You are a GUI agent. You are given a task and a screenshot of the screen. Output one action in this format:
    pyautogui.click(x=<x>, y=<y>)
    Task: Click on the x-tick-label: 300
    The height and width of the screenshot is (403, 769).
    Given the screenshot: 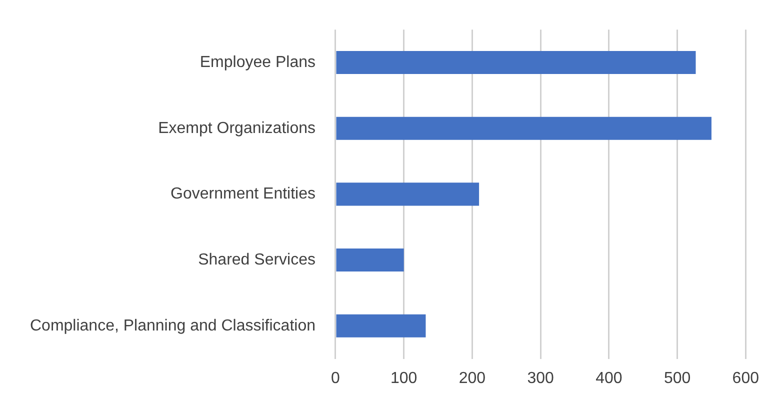 What is the action you would take?
    pyautogui.click(x=540, y=378)
    